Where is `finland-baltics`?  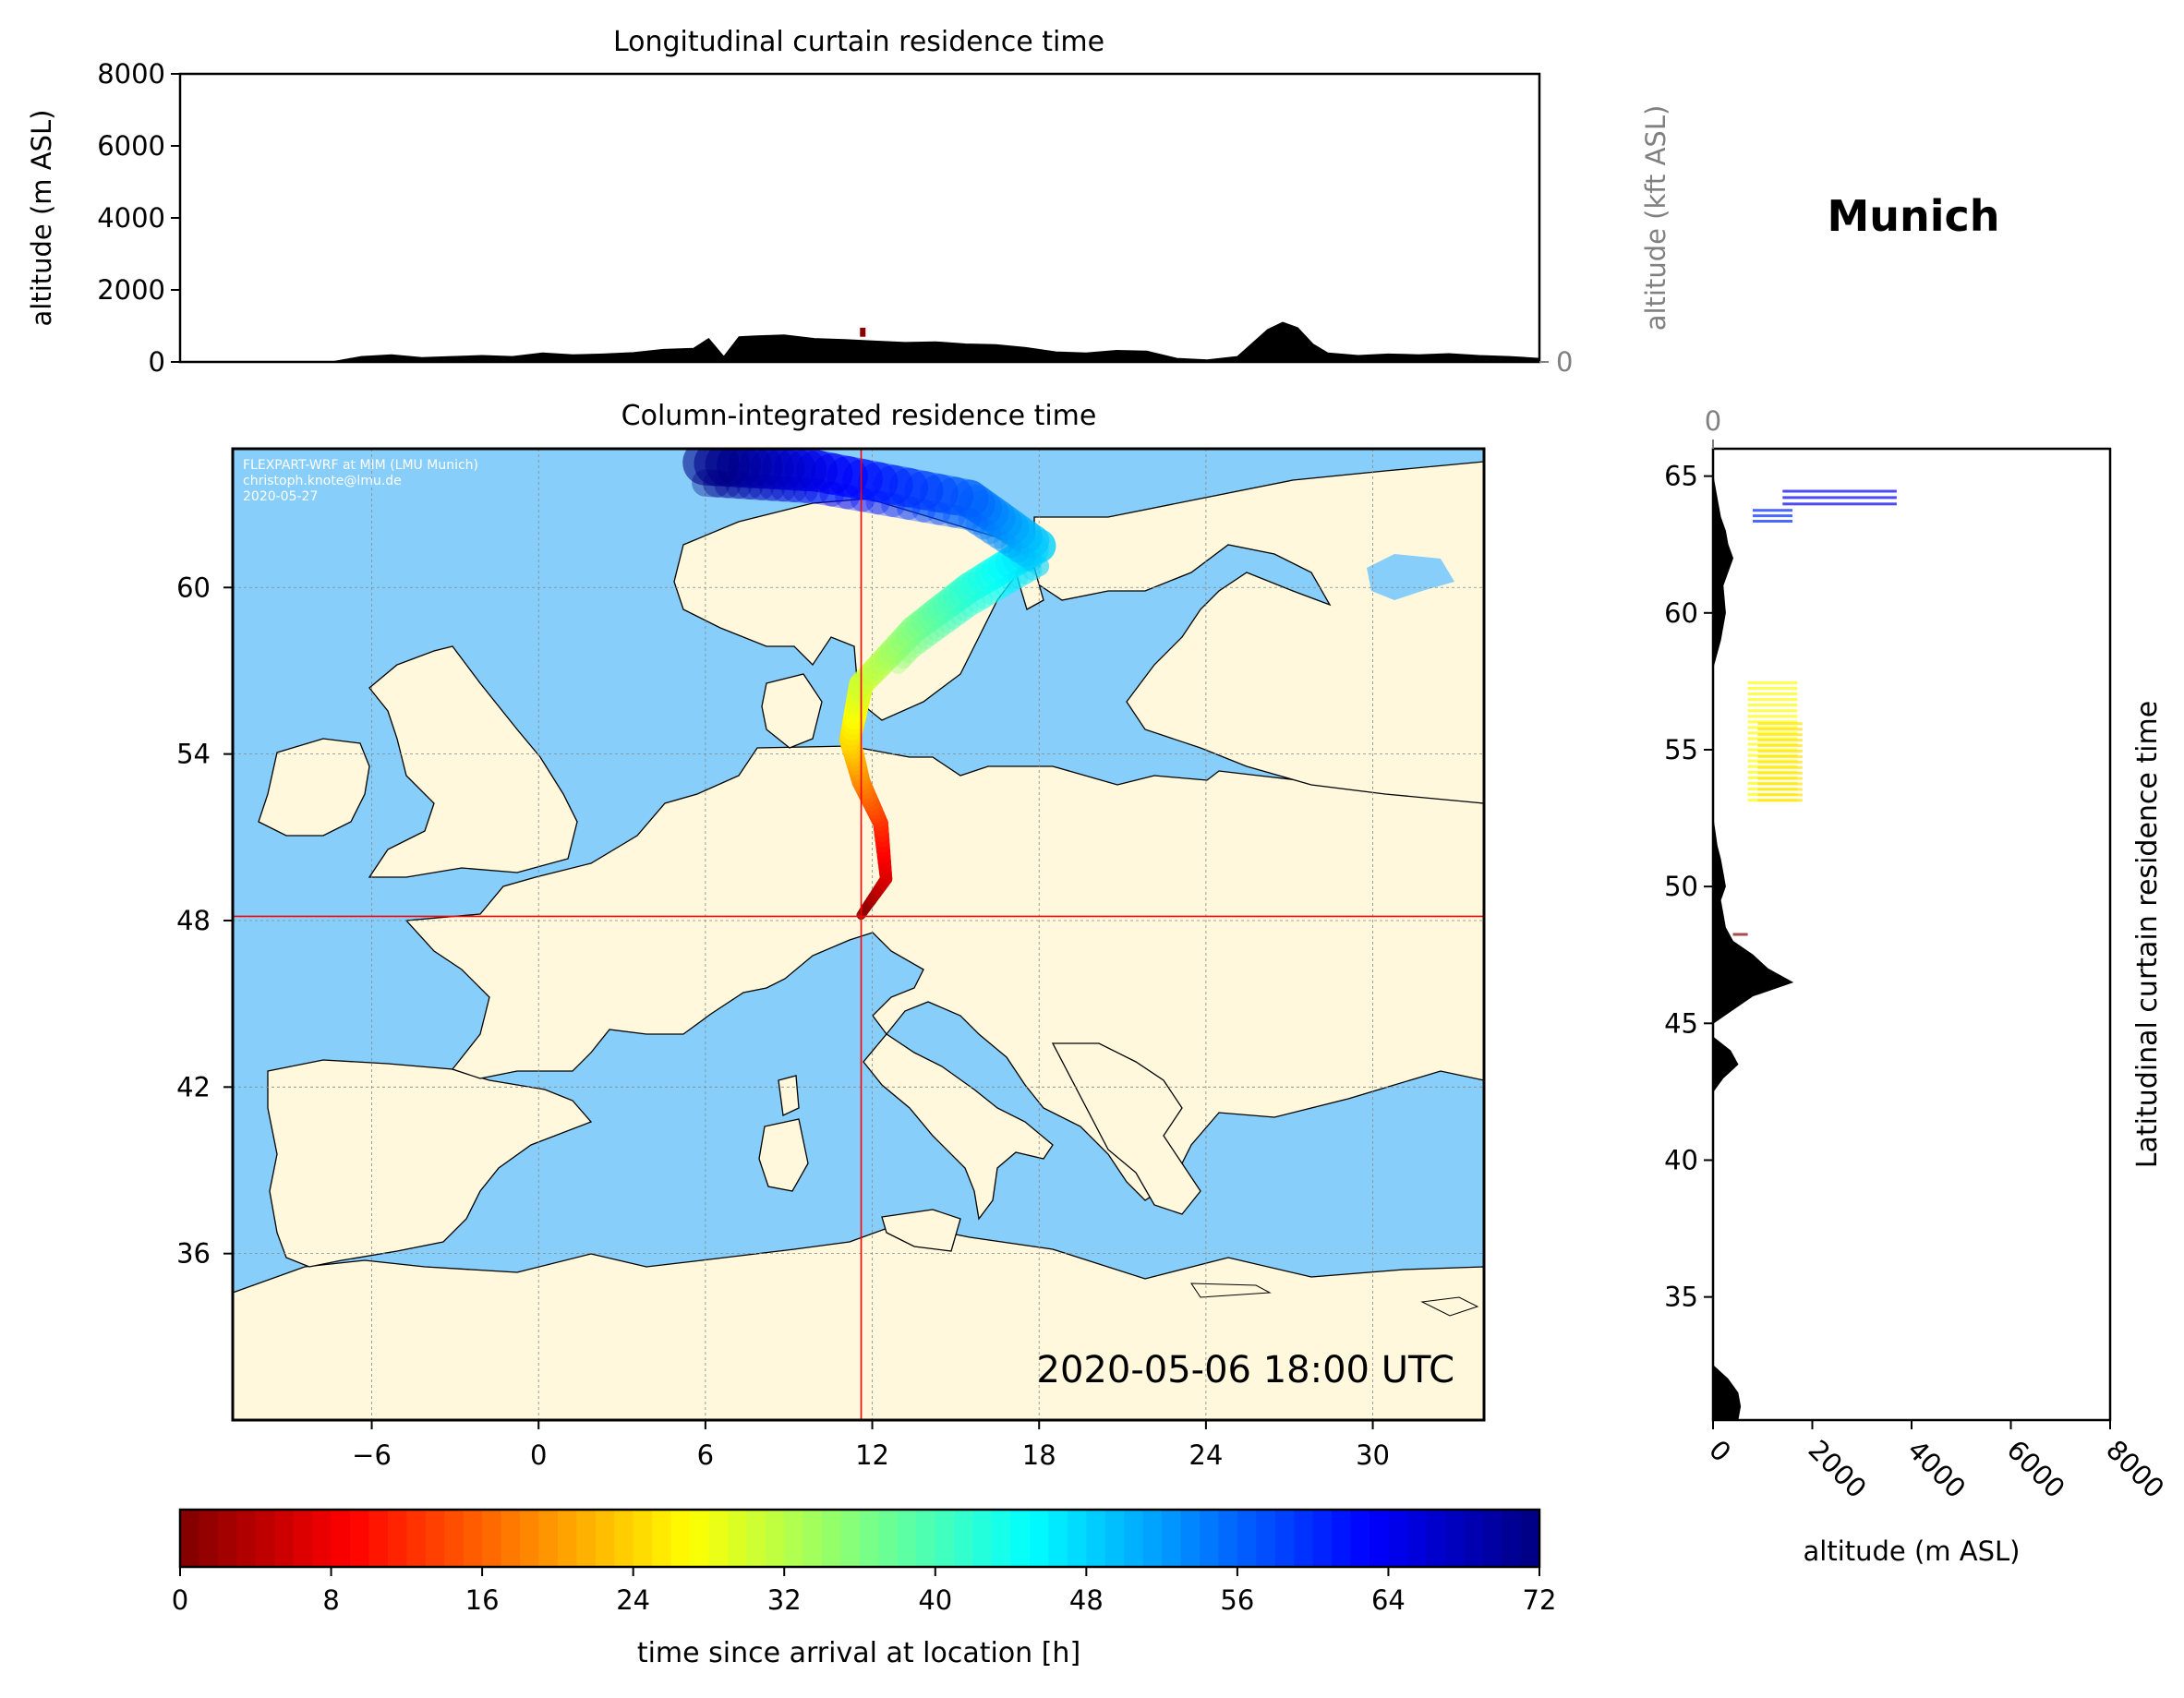
finland-baltics is located at coordinates (1258, 632).